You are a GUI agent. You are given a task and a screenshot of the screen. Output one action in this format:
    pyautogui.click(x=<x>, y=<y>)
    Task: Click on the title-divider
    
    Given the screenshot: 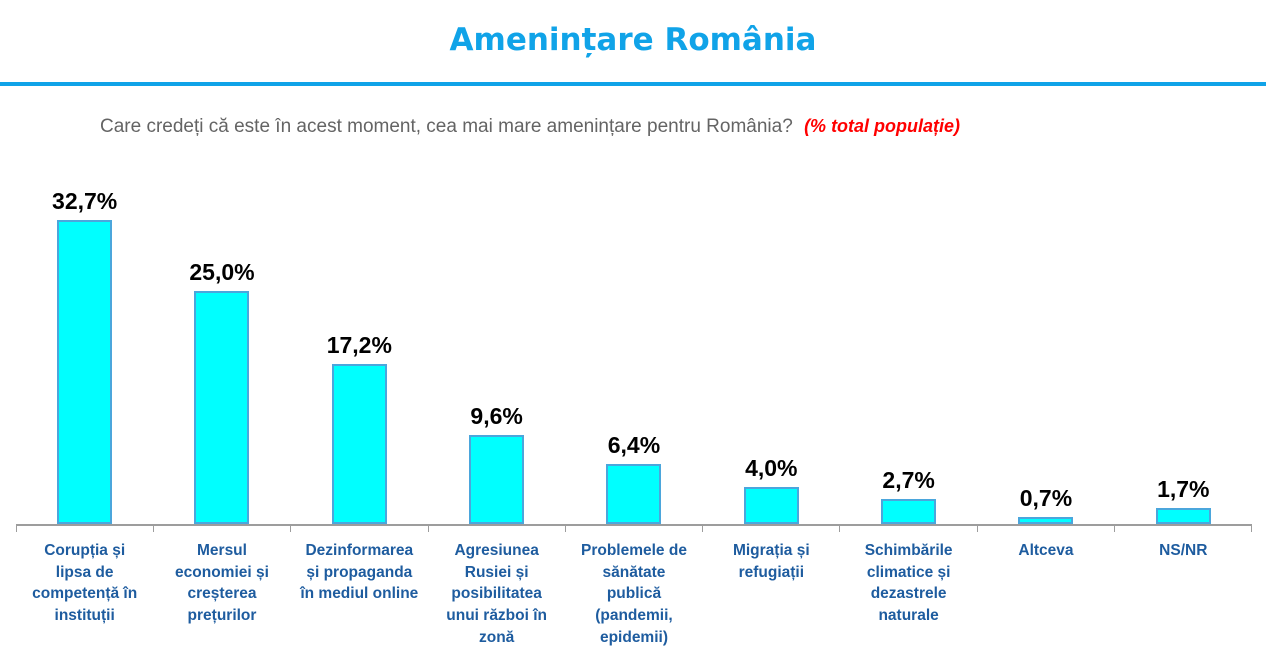 What is the action you would take?
    pyautogui.click(x=633, y=84)
    